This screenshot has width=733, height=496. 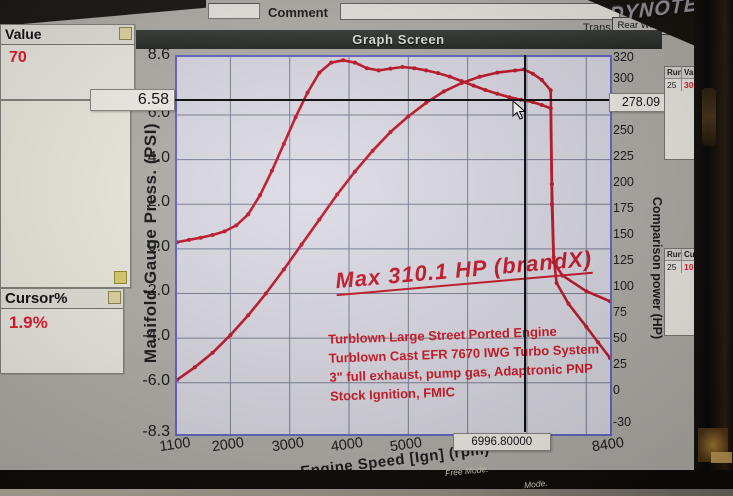 I want to click on empty-display-panel, so click(x=65, y=194).